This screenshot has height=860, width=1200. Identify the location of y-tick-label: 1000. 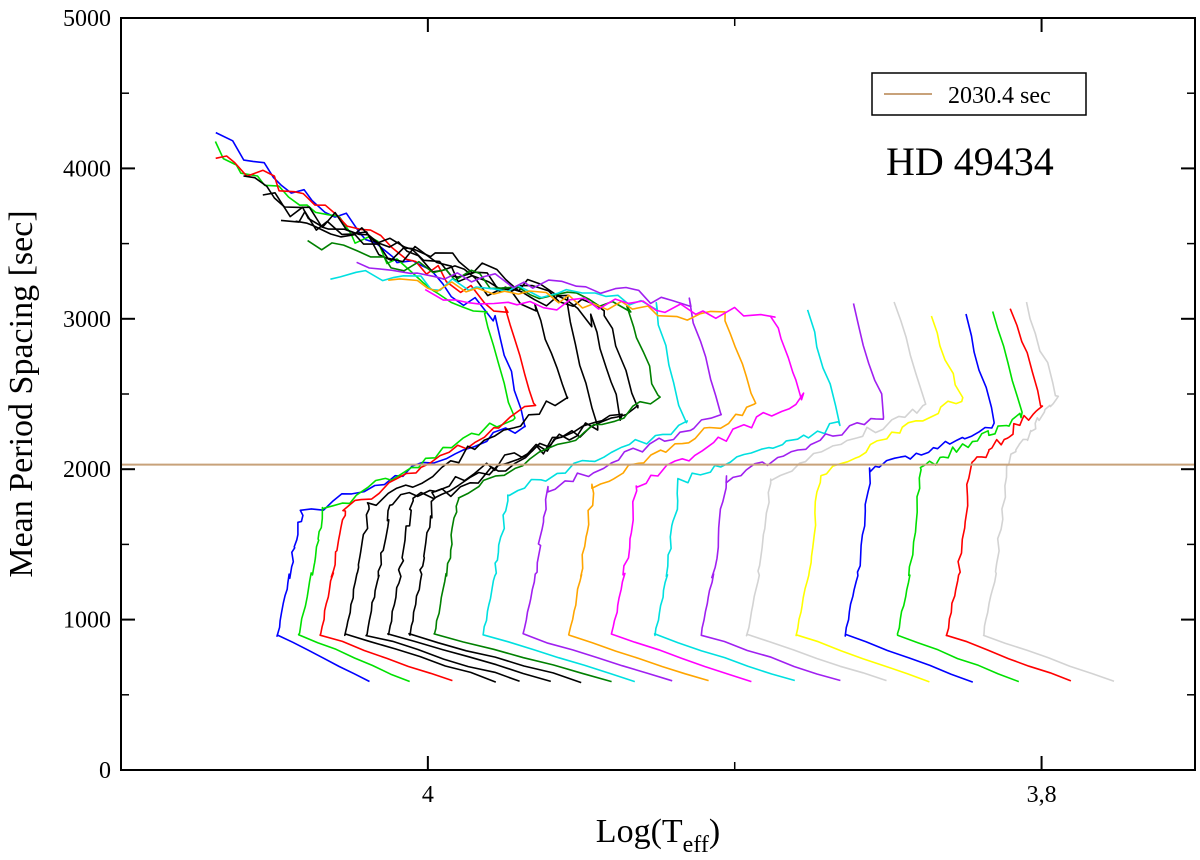
(87, 621).